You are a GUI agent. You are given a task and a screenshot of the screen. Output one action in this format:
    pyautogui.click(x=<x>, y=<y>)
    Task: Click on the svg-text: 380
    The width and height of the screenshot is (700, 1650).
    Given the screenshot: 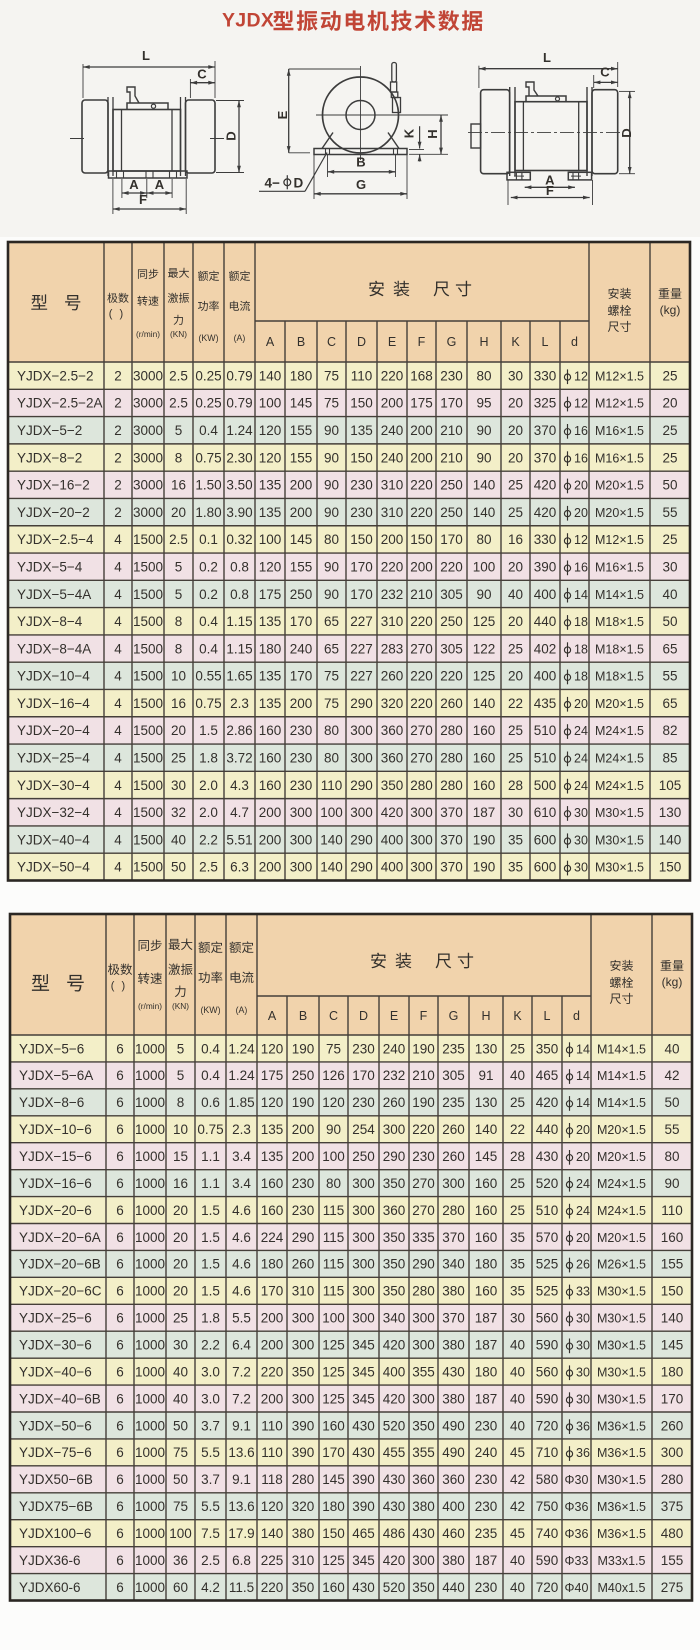 What is the action you would take?
    pyautogui.click(x=453, y=1291)
    